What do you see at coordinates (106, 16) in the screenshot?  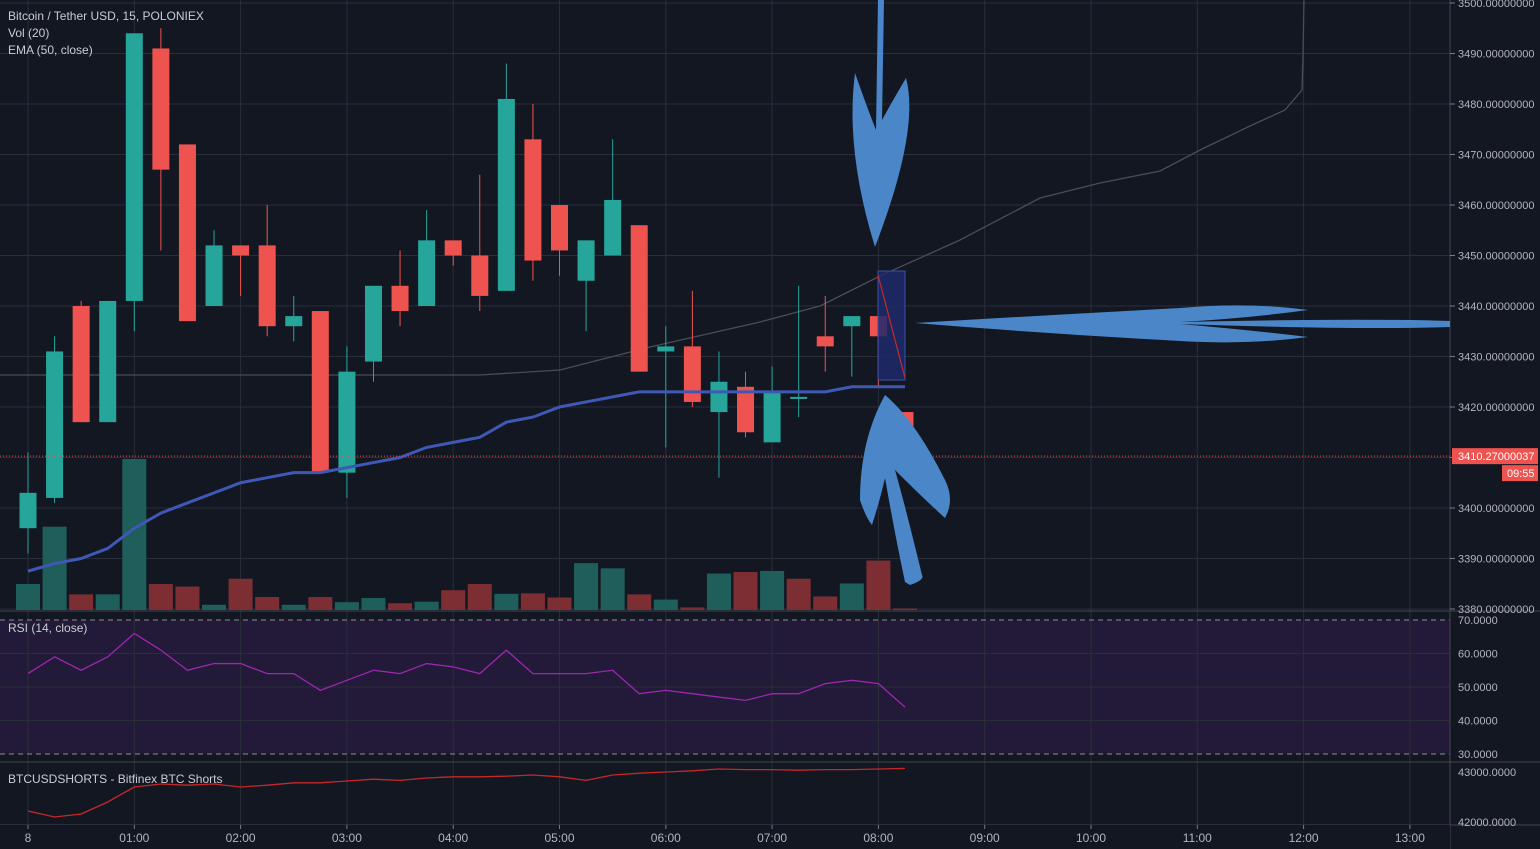 I see `chart-title: Bitcoin / Tether USD, 15, POLONIEX` at bounding box center [106, 16].